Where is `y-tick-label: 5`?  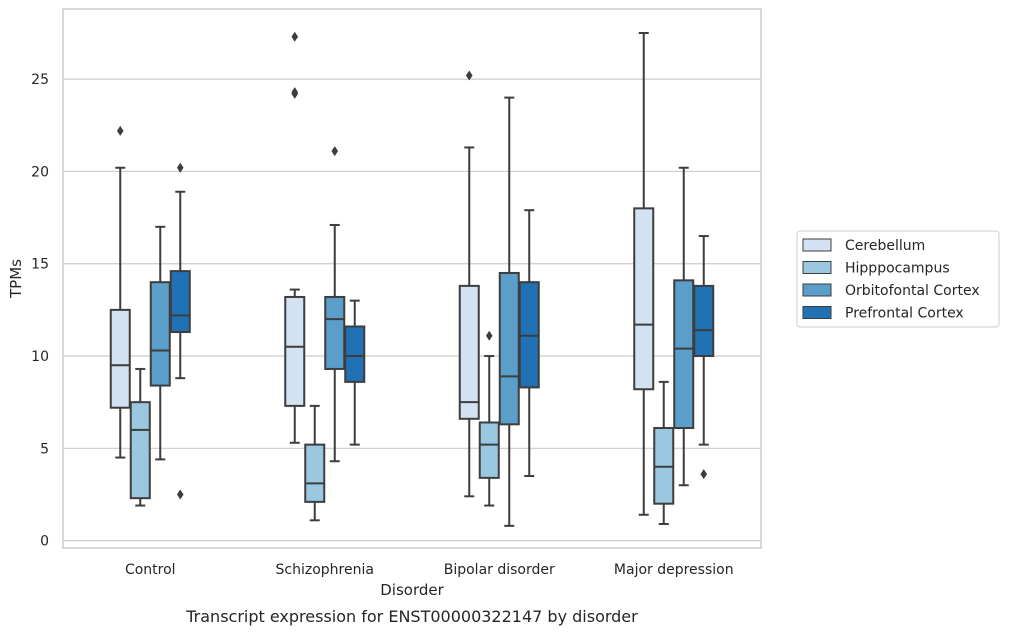 y-tick-label: 5 is located at coordinates (44, 449).